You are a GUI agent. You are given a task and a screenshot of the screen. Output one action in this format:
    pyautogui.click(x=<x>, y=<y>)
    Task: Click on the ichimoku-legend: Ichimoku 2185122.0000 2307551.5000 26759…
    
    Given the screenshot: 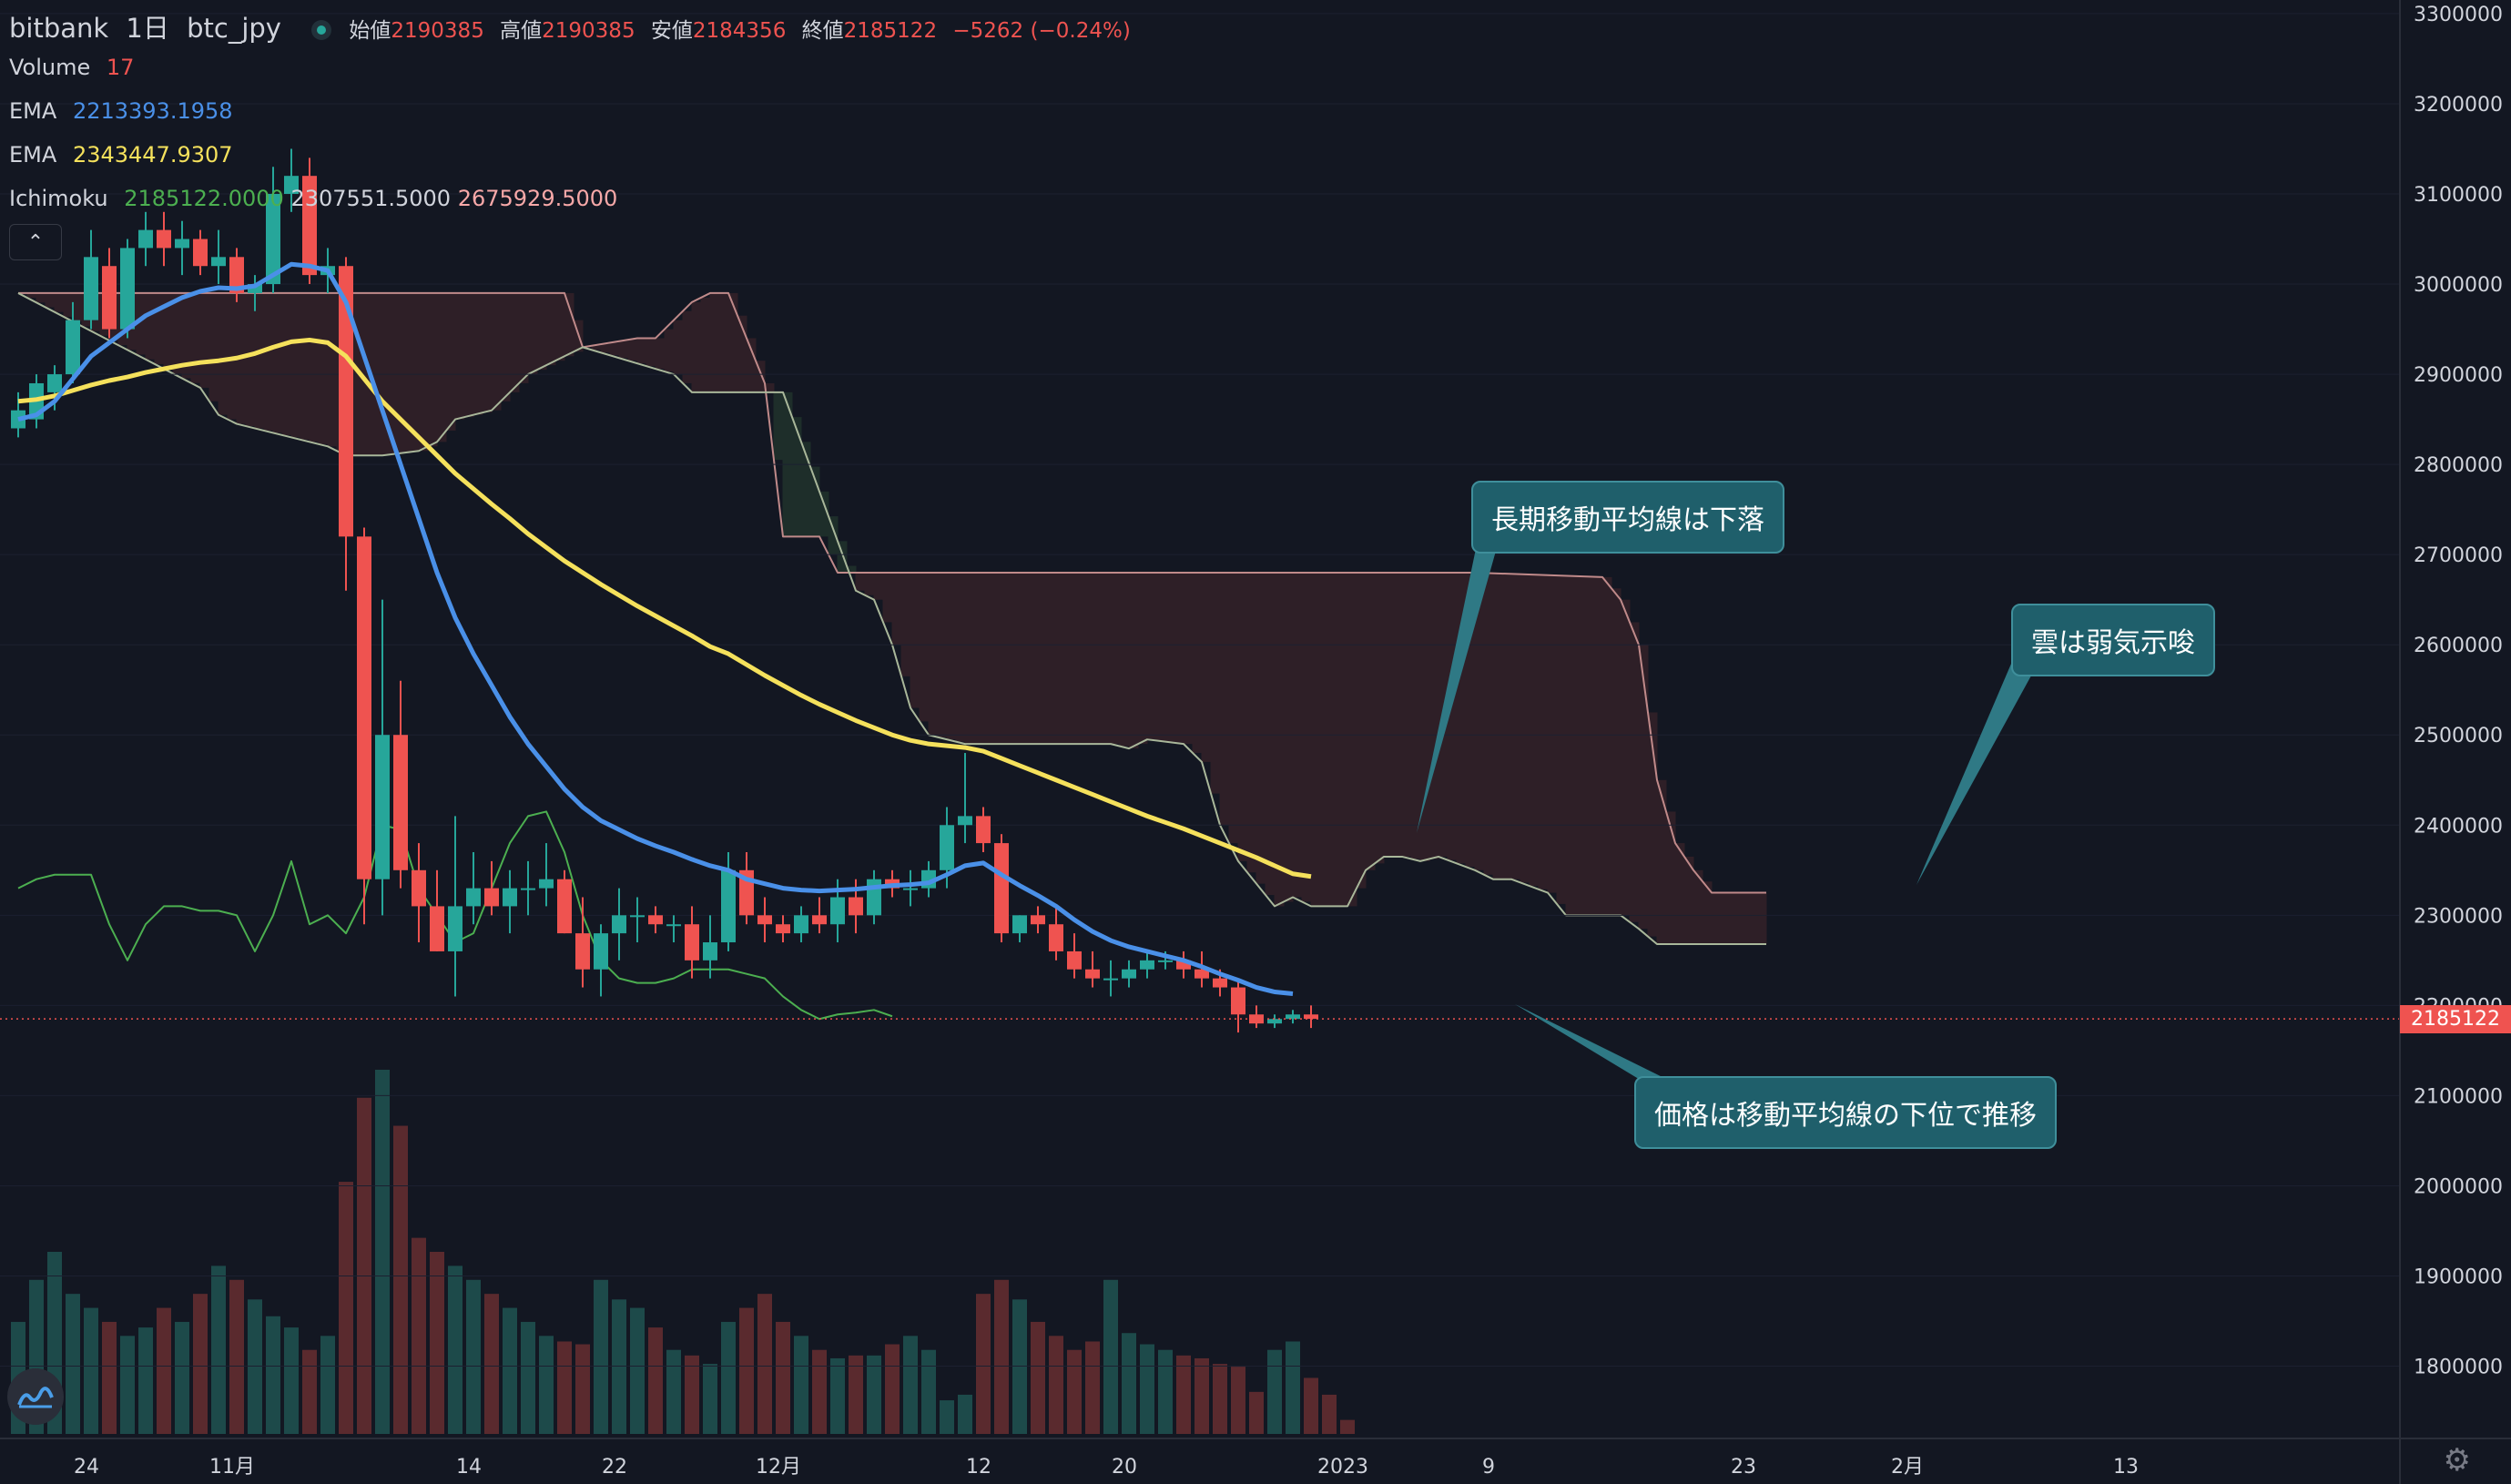 What is the action you would take?
    pyautogui.click(x=317, y=198)
    